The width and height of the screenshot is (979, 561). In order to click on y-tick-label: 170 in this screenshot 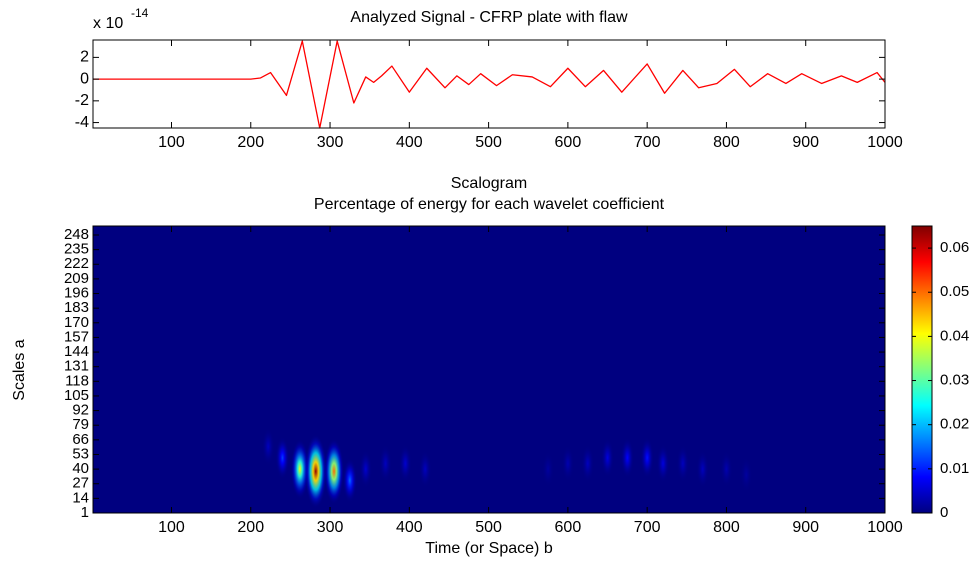, I will do `click(76, 322)`.